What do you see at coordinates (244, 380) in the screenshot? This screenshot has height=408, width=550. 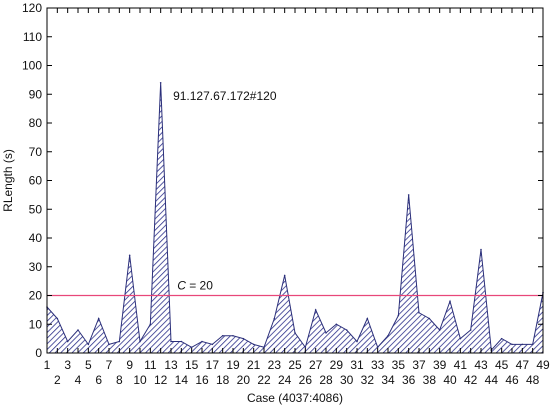 I see `x-tick-label: 20` at bounding box center [244, 380].